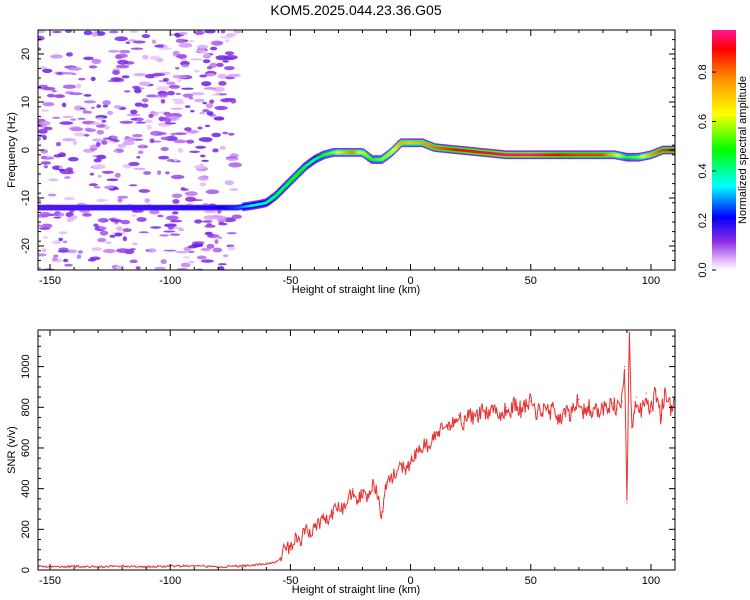 This screenshot has height=600, width=750. What do you see at coordinates (356, 290) in the screenshot?
I see `spectrogram-xlabel: Height of straight line (km)` at bounding box center [356, 290].